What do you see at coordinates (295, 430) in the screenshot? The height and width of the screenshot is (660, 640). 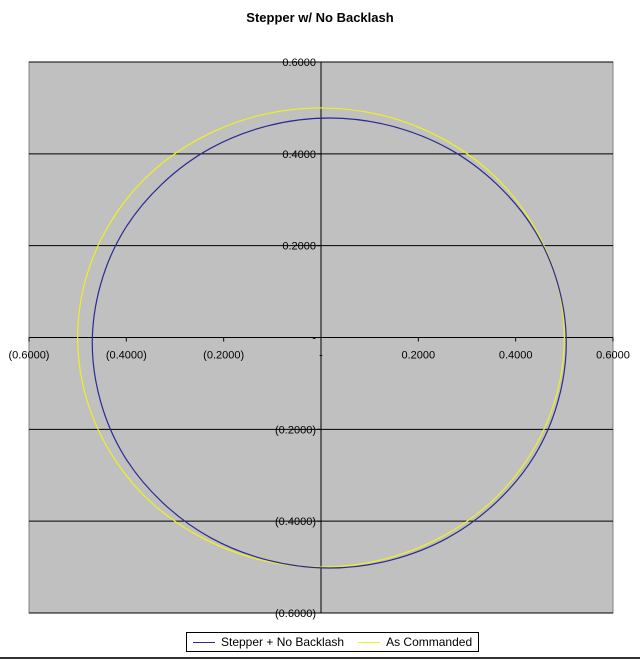 I see `y-tick-label: (0.2000)` at bounding box center [295, 430].